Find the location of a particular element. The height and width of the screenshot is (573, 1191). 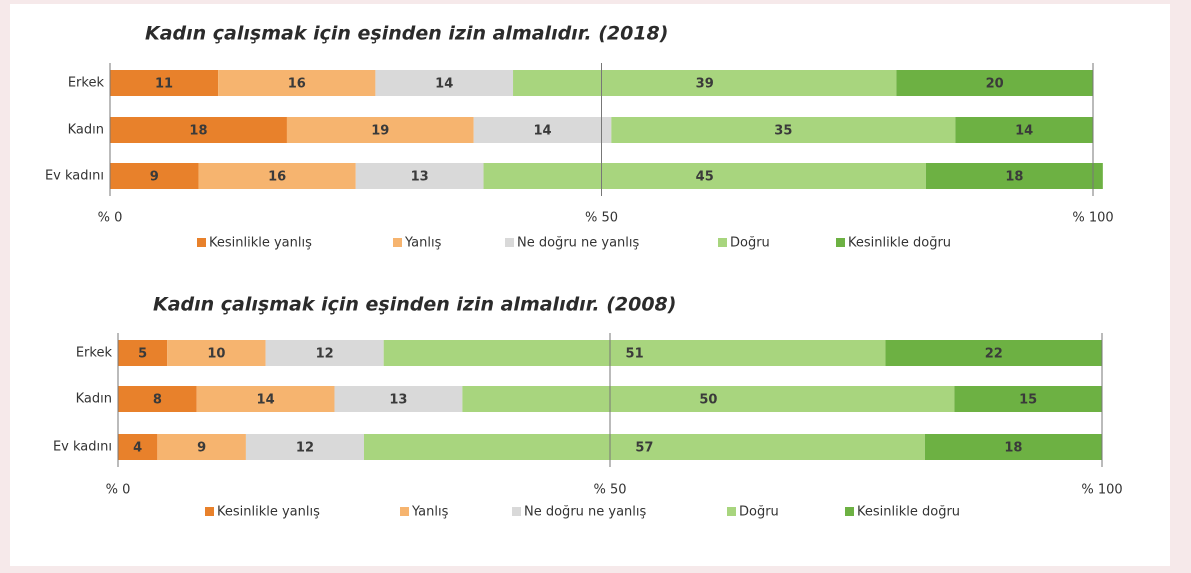

value-label: 35 is located at coordinates (783, 131).